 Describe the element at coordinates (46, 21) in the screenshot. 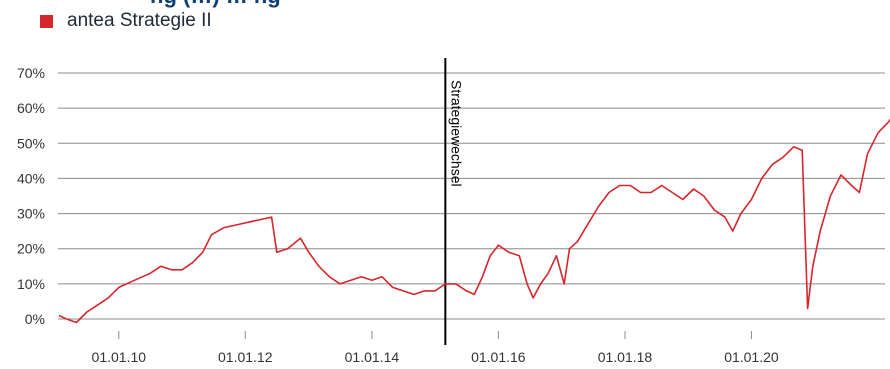

I see `legend-swatch-antea-strategie-ii` at that location.